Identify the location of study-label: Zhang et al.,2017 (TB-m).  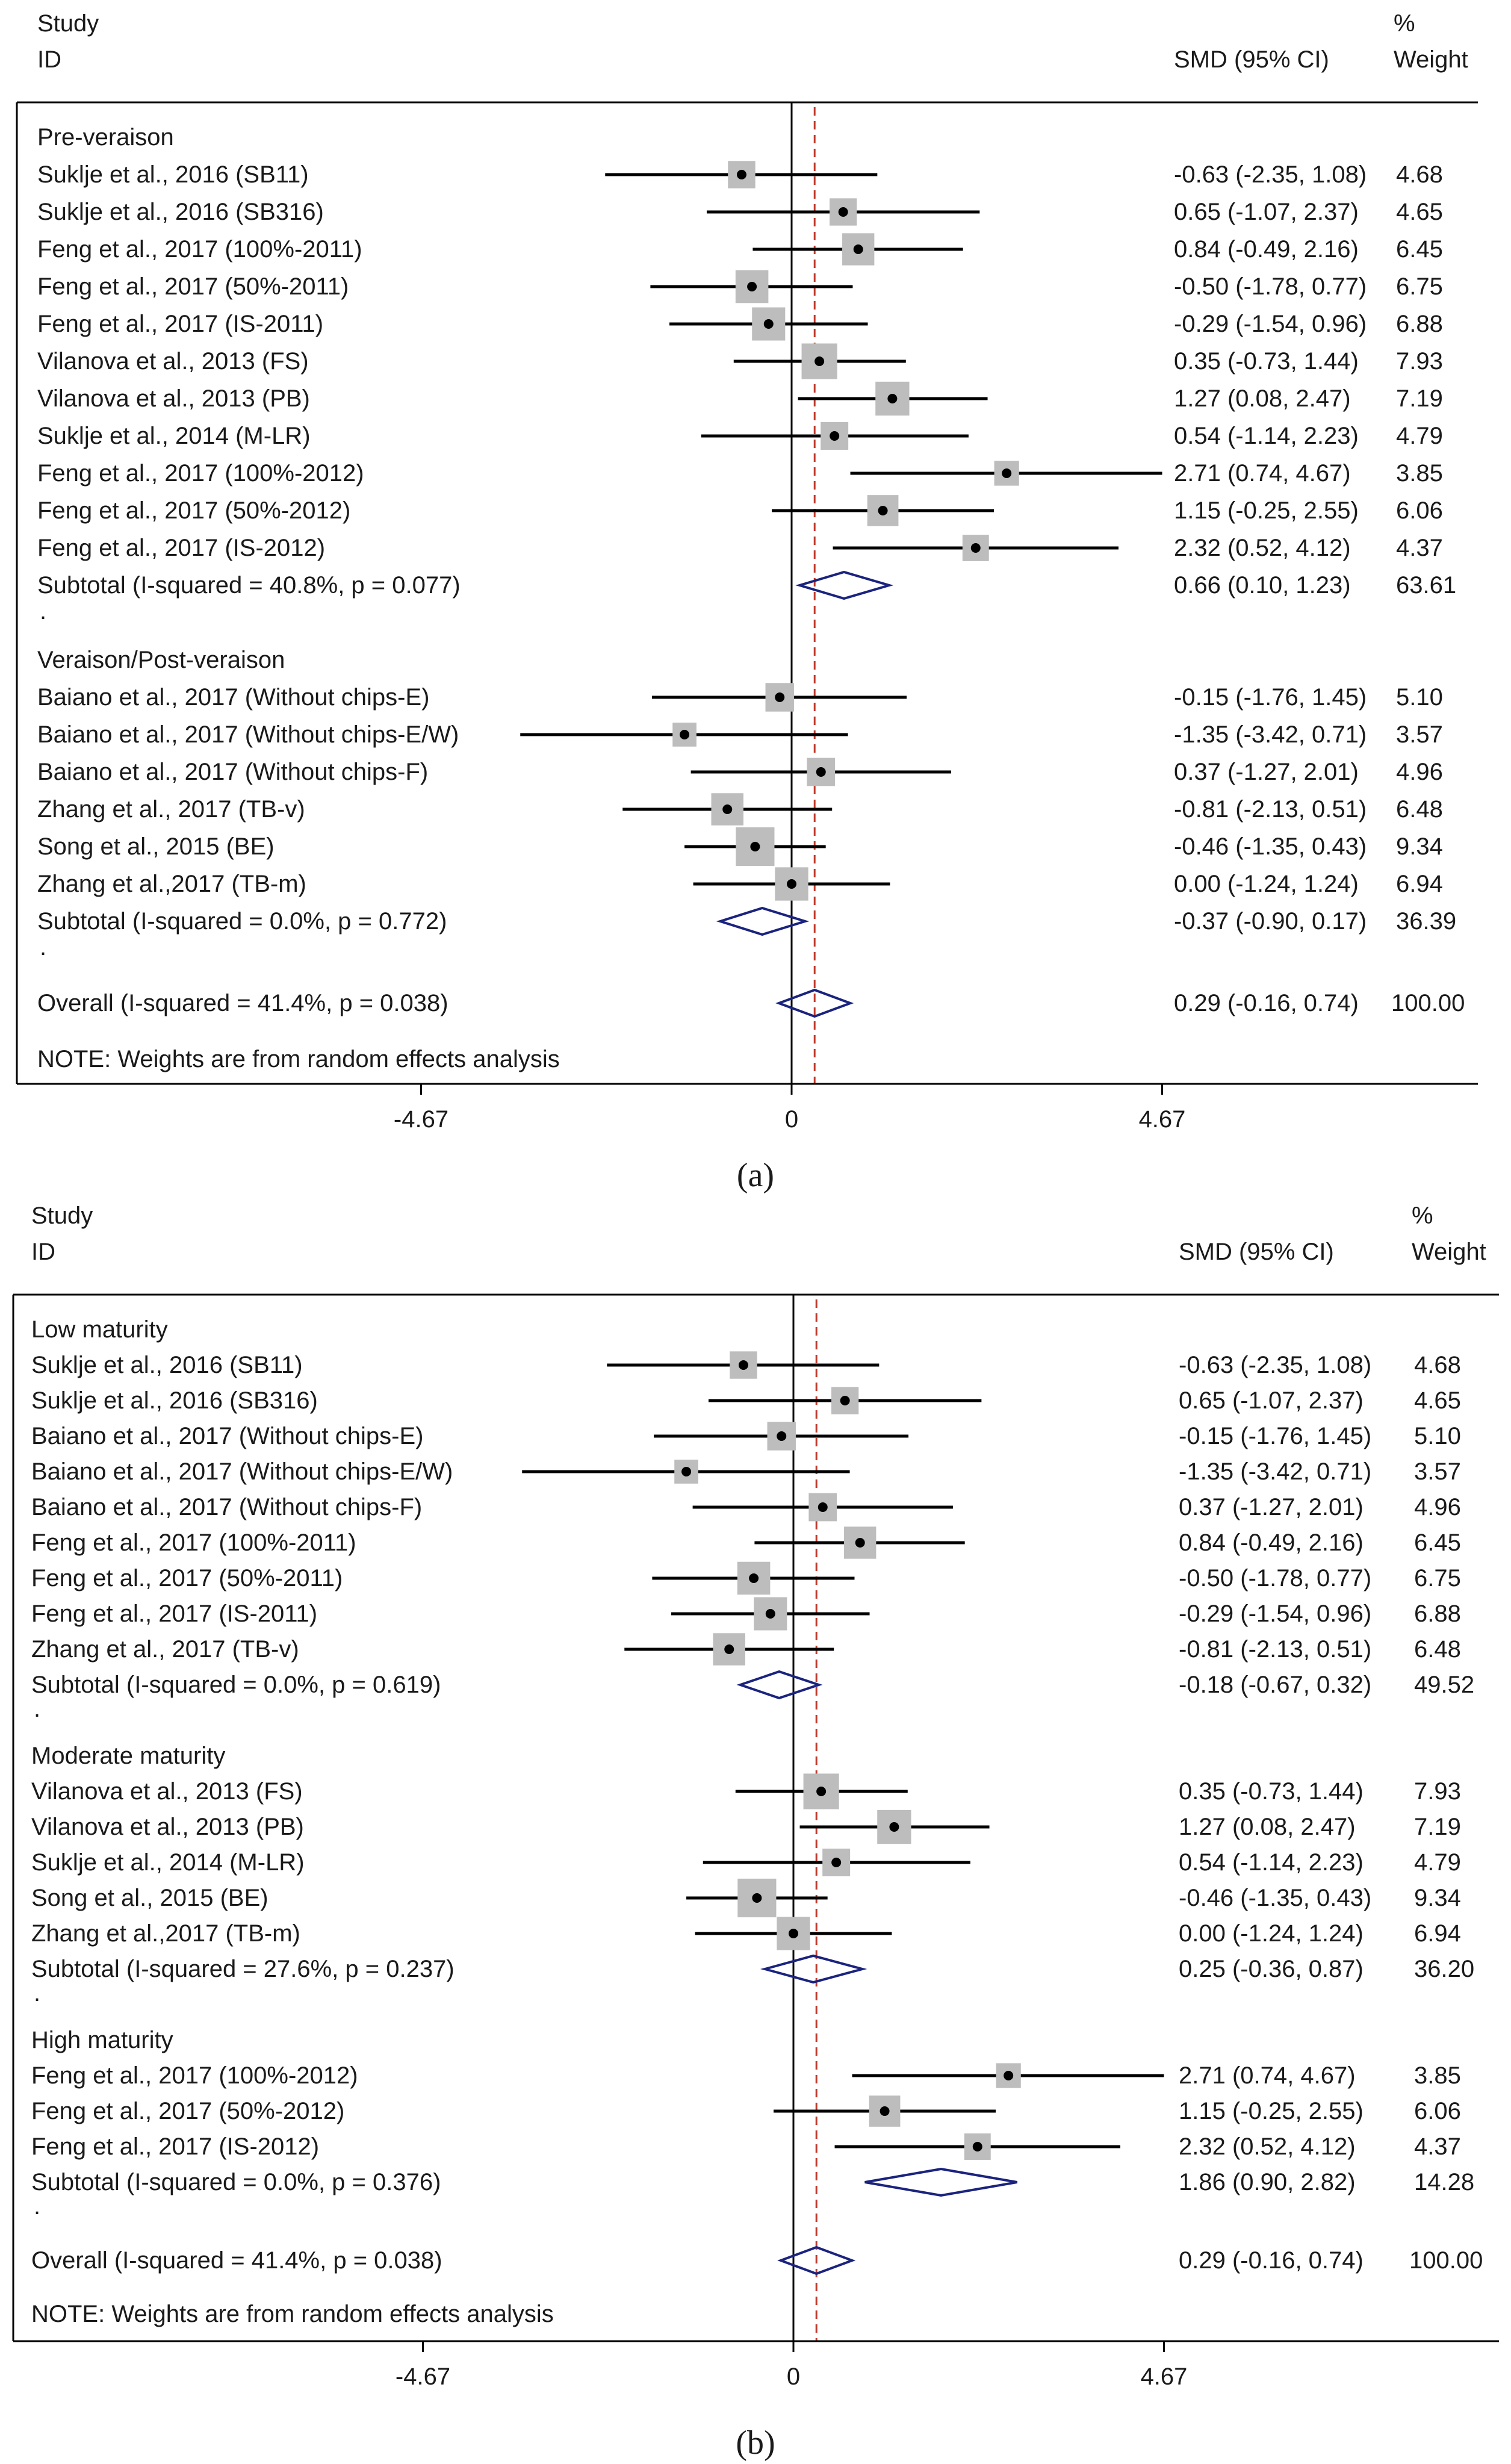
(165, 1934).